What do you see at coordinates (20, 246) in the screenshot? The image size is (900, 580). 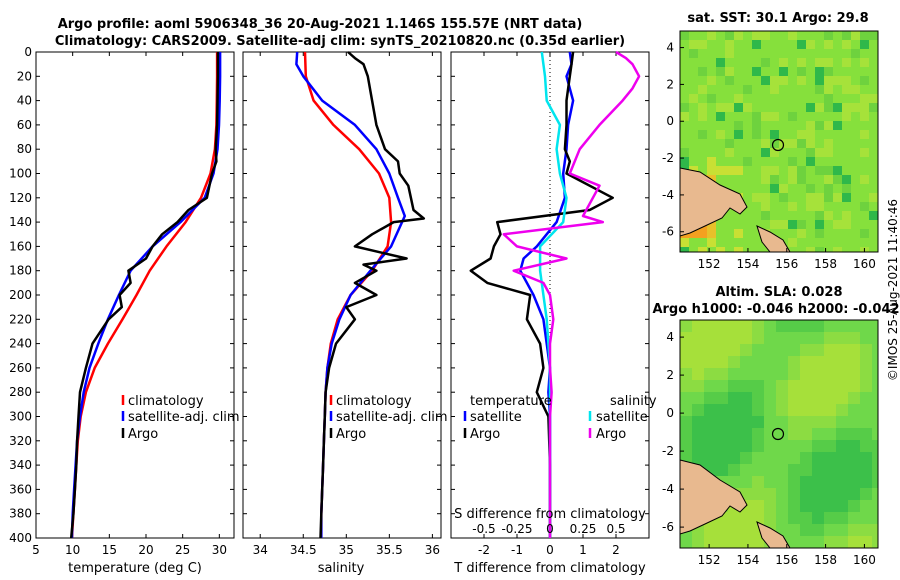 I see `depth-tick-label: 160` at bounding box center [20, 246].